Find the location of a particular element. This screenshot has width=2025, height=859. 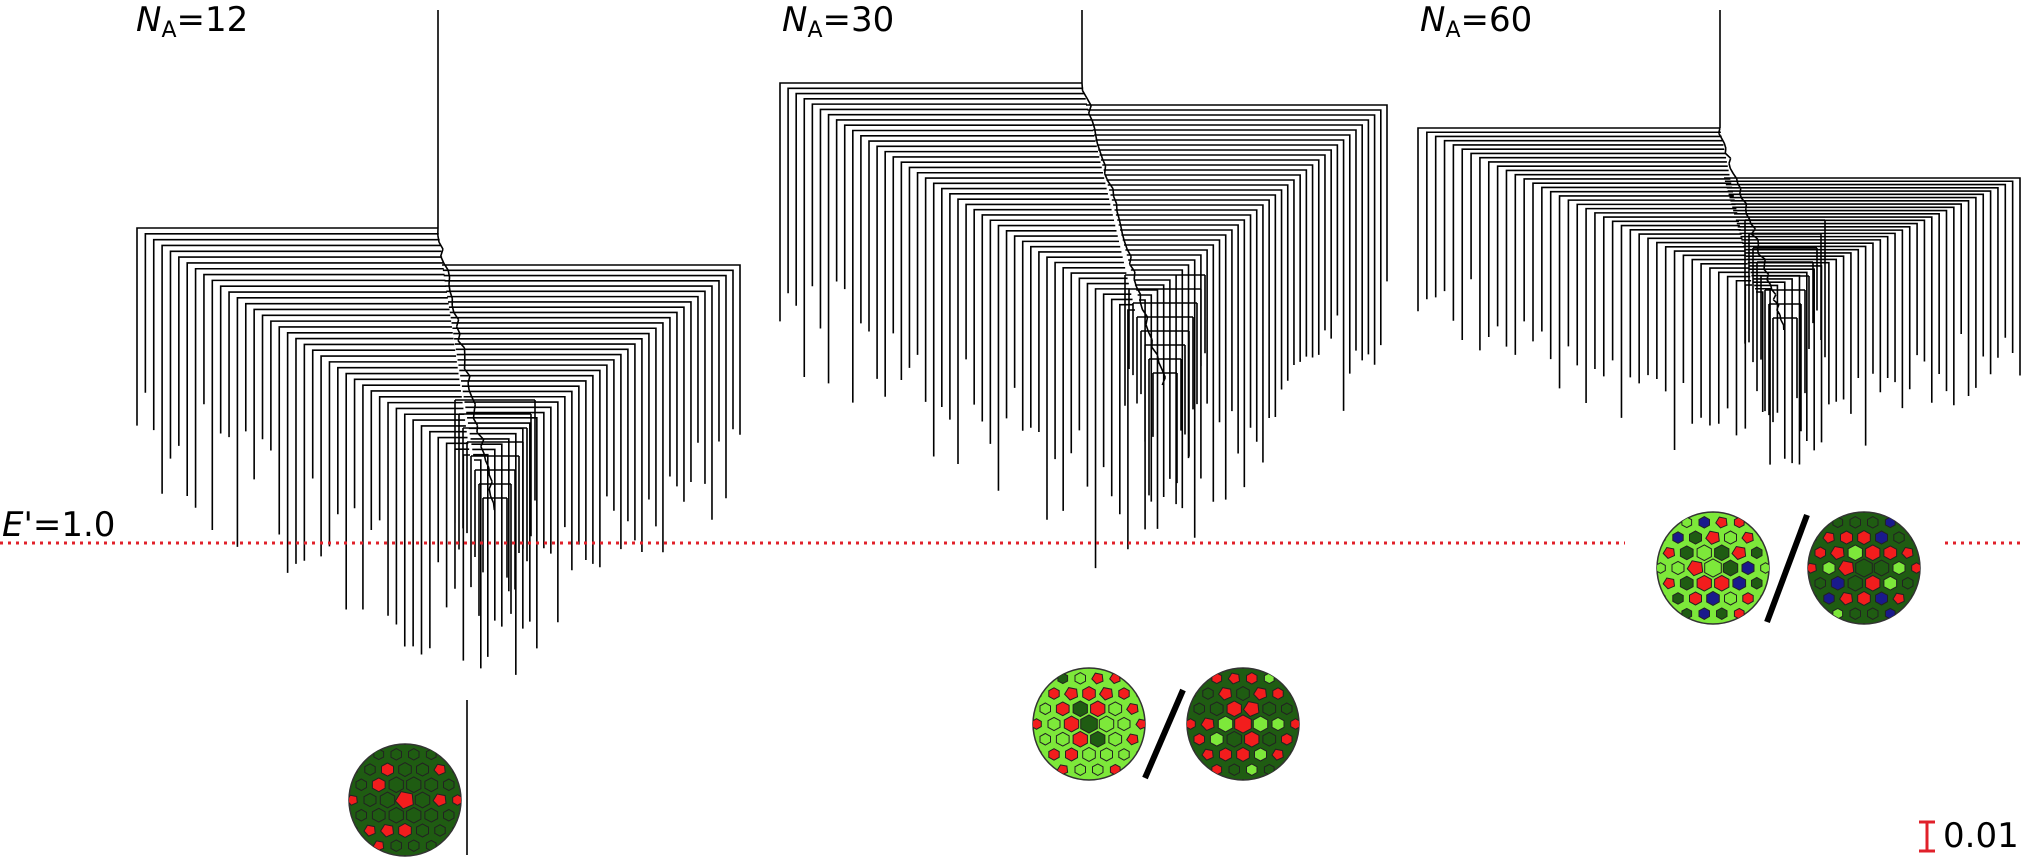

sphere-na60-right is located at coordinates (1864, 568).